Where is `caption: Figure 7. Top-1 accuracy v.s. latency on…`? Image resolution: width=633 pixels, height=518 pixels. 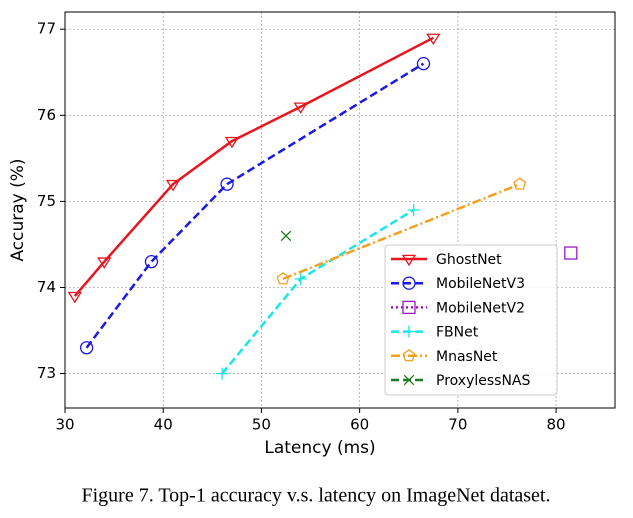
caption: Figure 7. Top-1 accuracy v.s. latency on… is located at coordinates (316, 496).